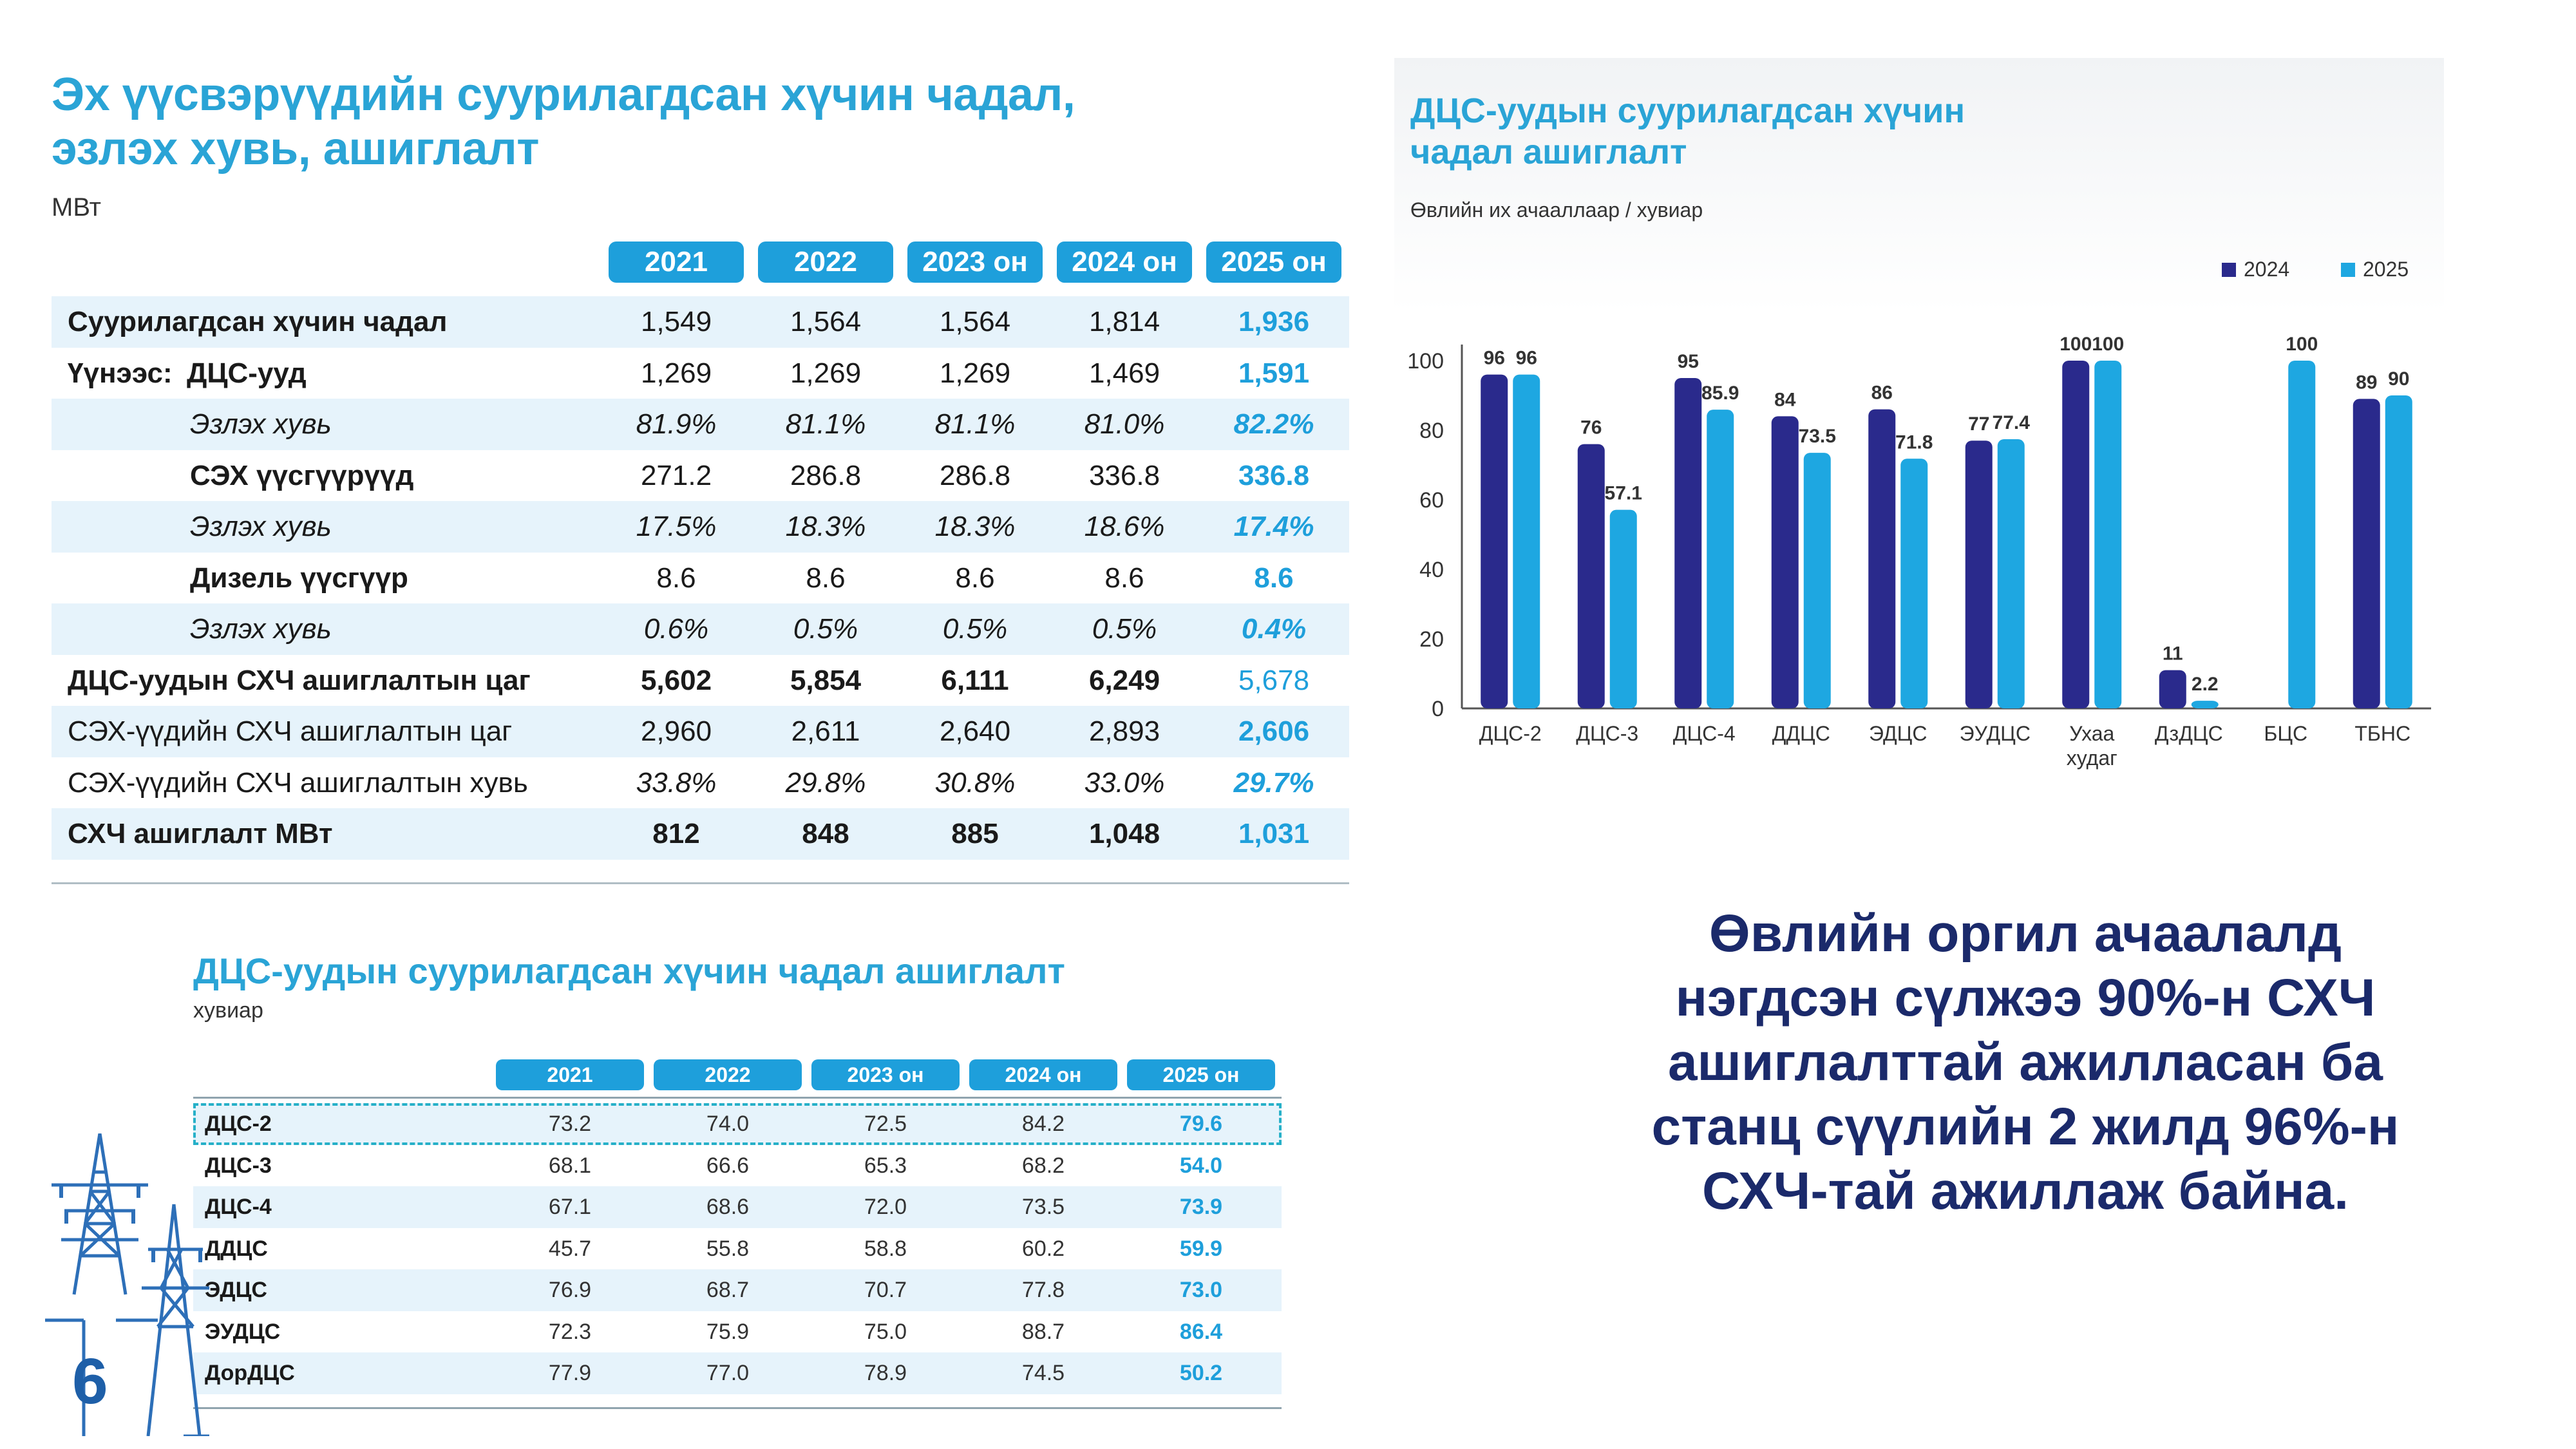 The image size is (2576, 1449). Describe the element at coordinates (885, 1373) in the screenshot. I see `cell: 78.9` at that location.